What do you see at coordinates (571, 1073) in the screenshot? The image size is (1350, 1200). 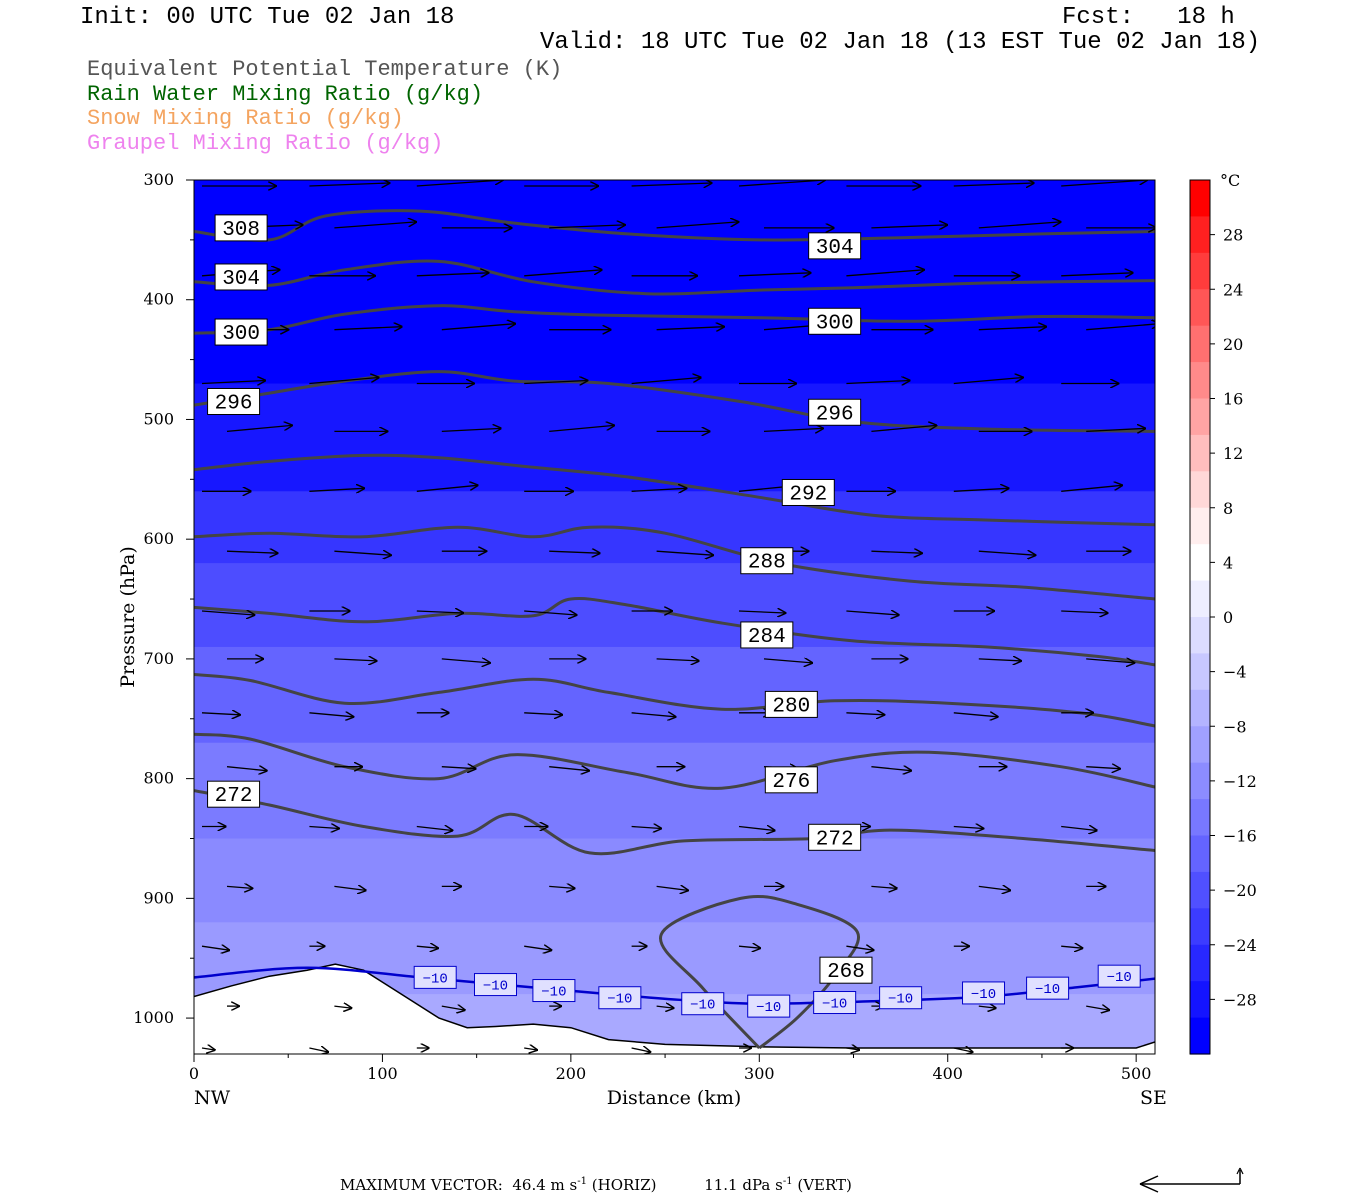 I see `x-tick-label: 200` at bounding box center [571, 1073].